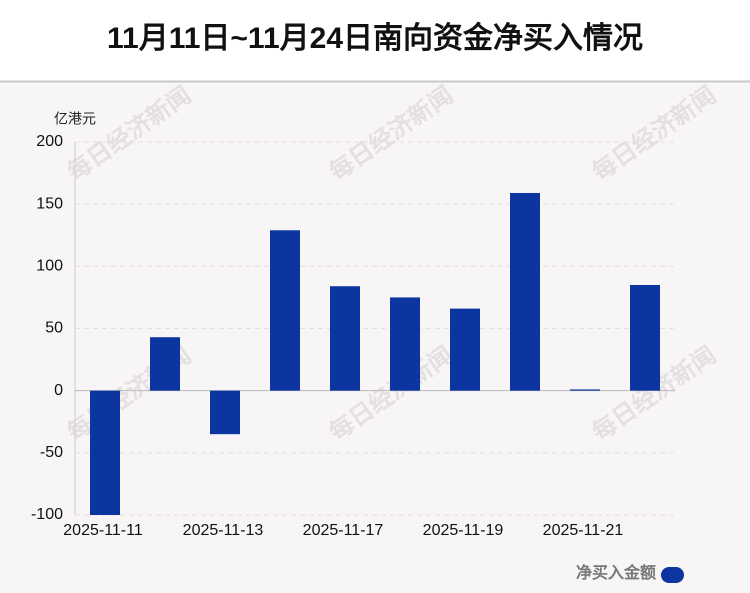 This screenshot has width=750, height=593. Describe the element at coordinates (49, 266) in the screenshot. I see `y-tick-label: 100` at that location.